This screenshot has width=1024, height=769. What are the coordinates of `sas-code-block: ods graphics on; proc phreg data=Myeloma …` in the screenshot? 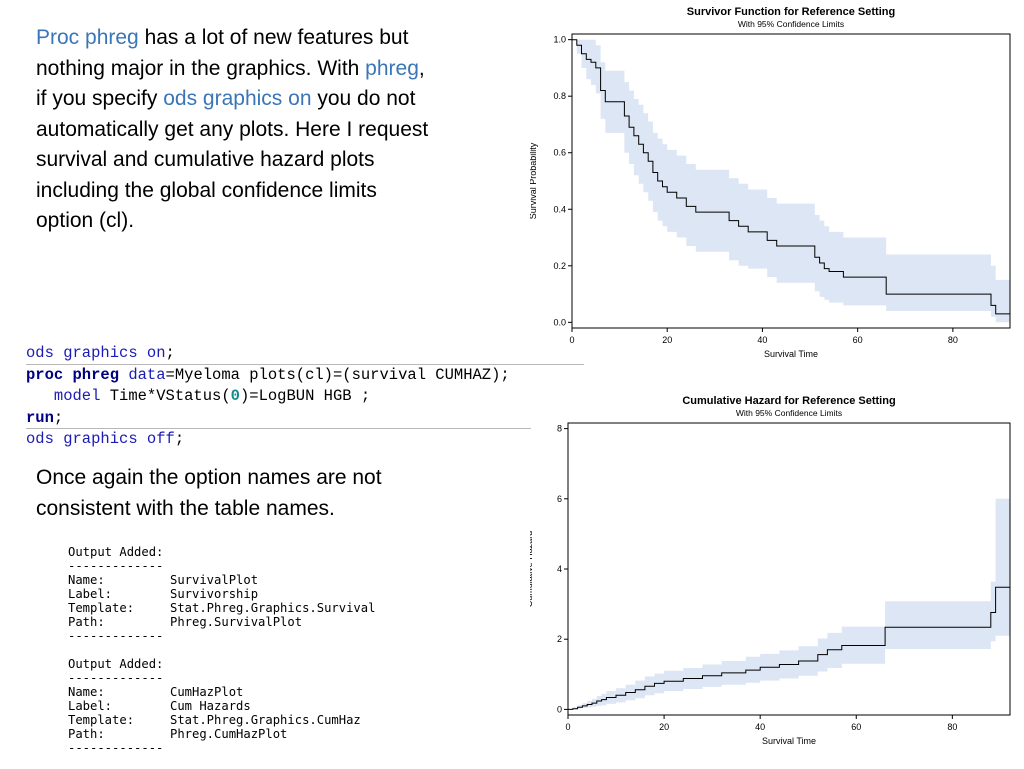 It's located at (306, 397).